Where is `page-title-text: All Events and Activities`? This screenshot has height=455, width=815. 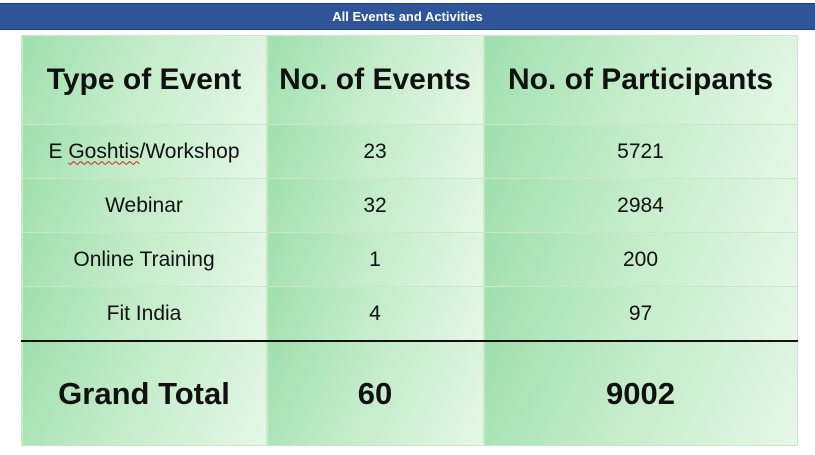
page-title-text: All Events and Activities is located at coordinates (407, 16).